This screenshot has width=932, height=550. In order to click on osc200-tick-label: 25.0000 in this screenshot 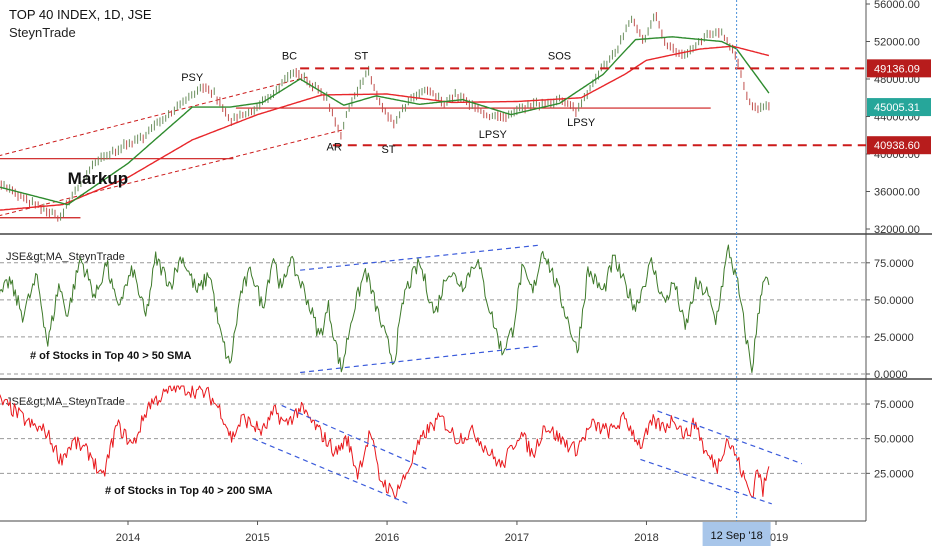, I will do `click(894, 474)`.